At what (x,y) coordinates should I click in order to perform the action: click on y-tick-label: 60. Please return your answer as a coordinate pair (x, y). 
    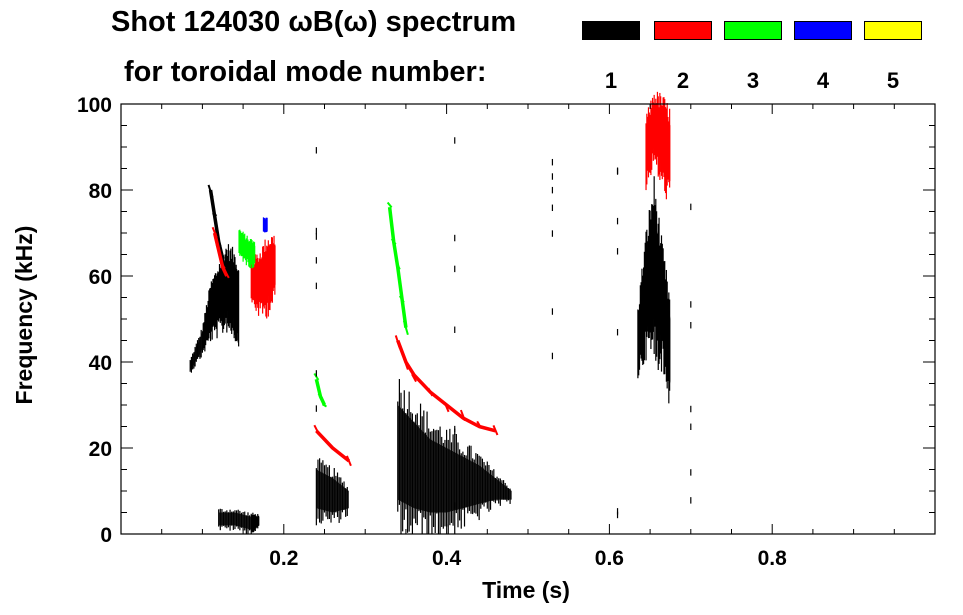
    Looking at the image, I should click on (100, 277).